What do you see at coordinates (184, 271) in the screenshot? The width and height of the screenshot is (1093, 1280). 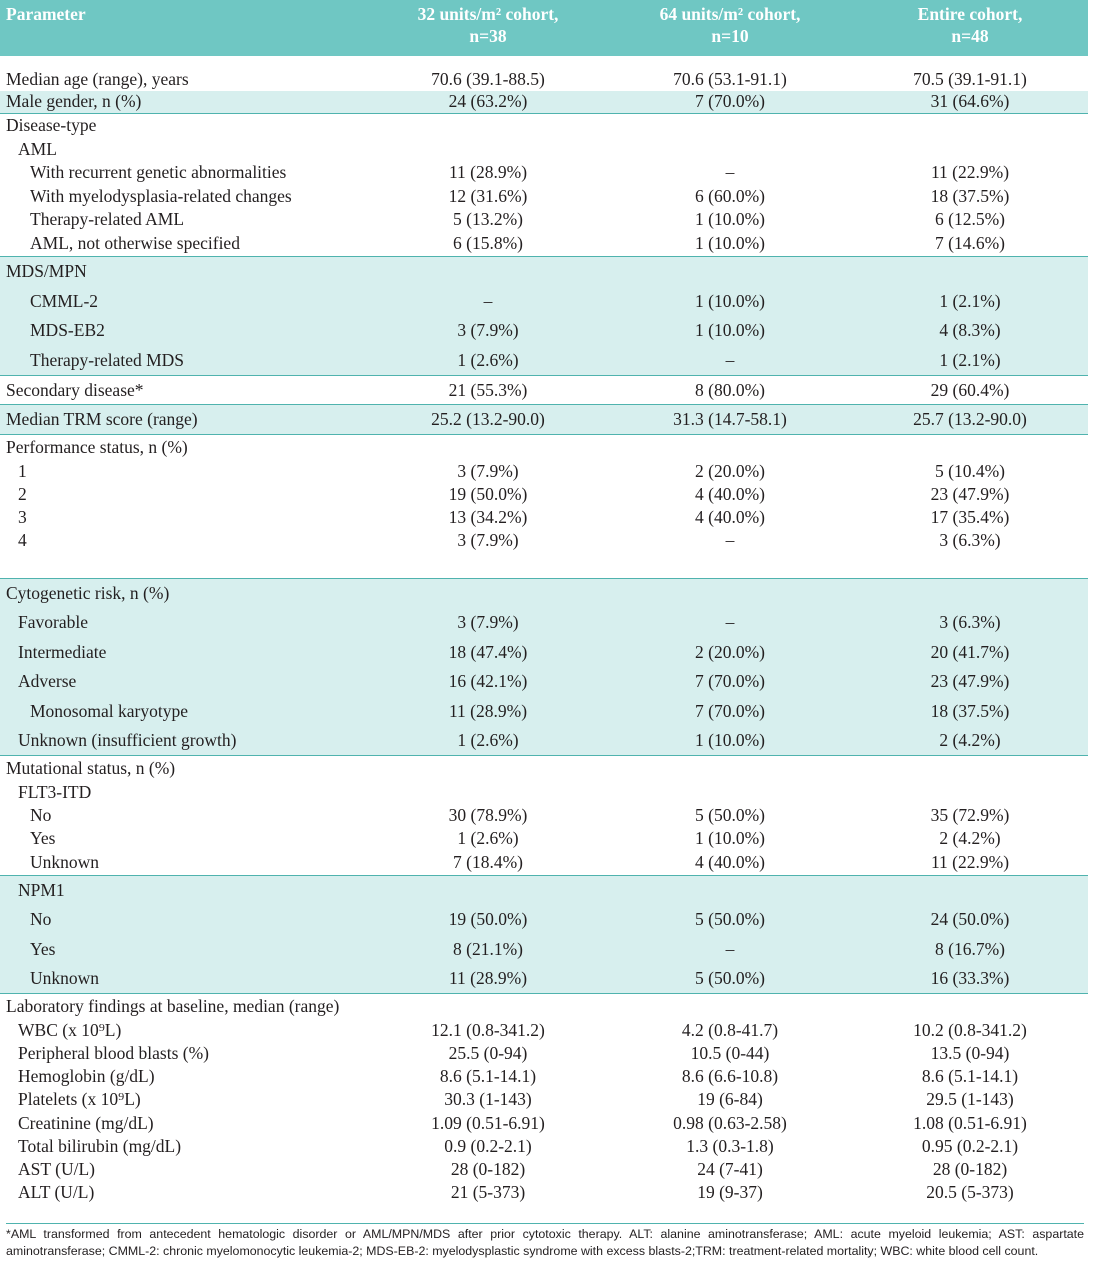 I see `subsection-label: MDS/MPN` at bounding box center [184, 271].